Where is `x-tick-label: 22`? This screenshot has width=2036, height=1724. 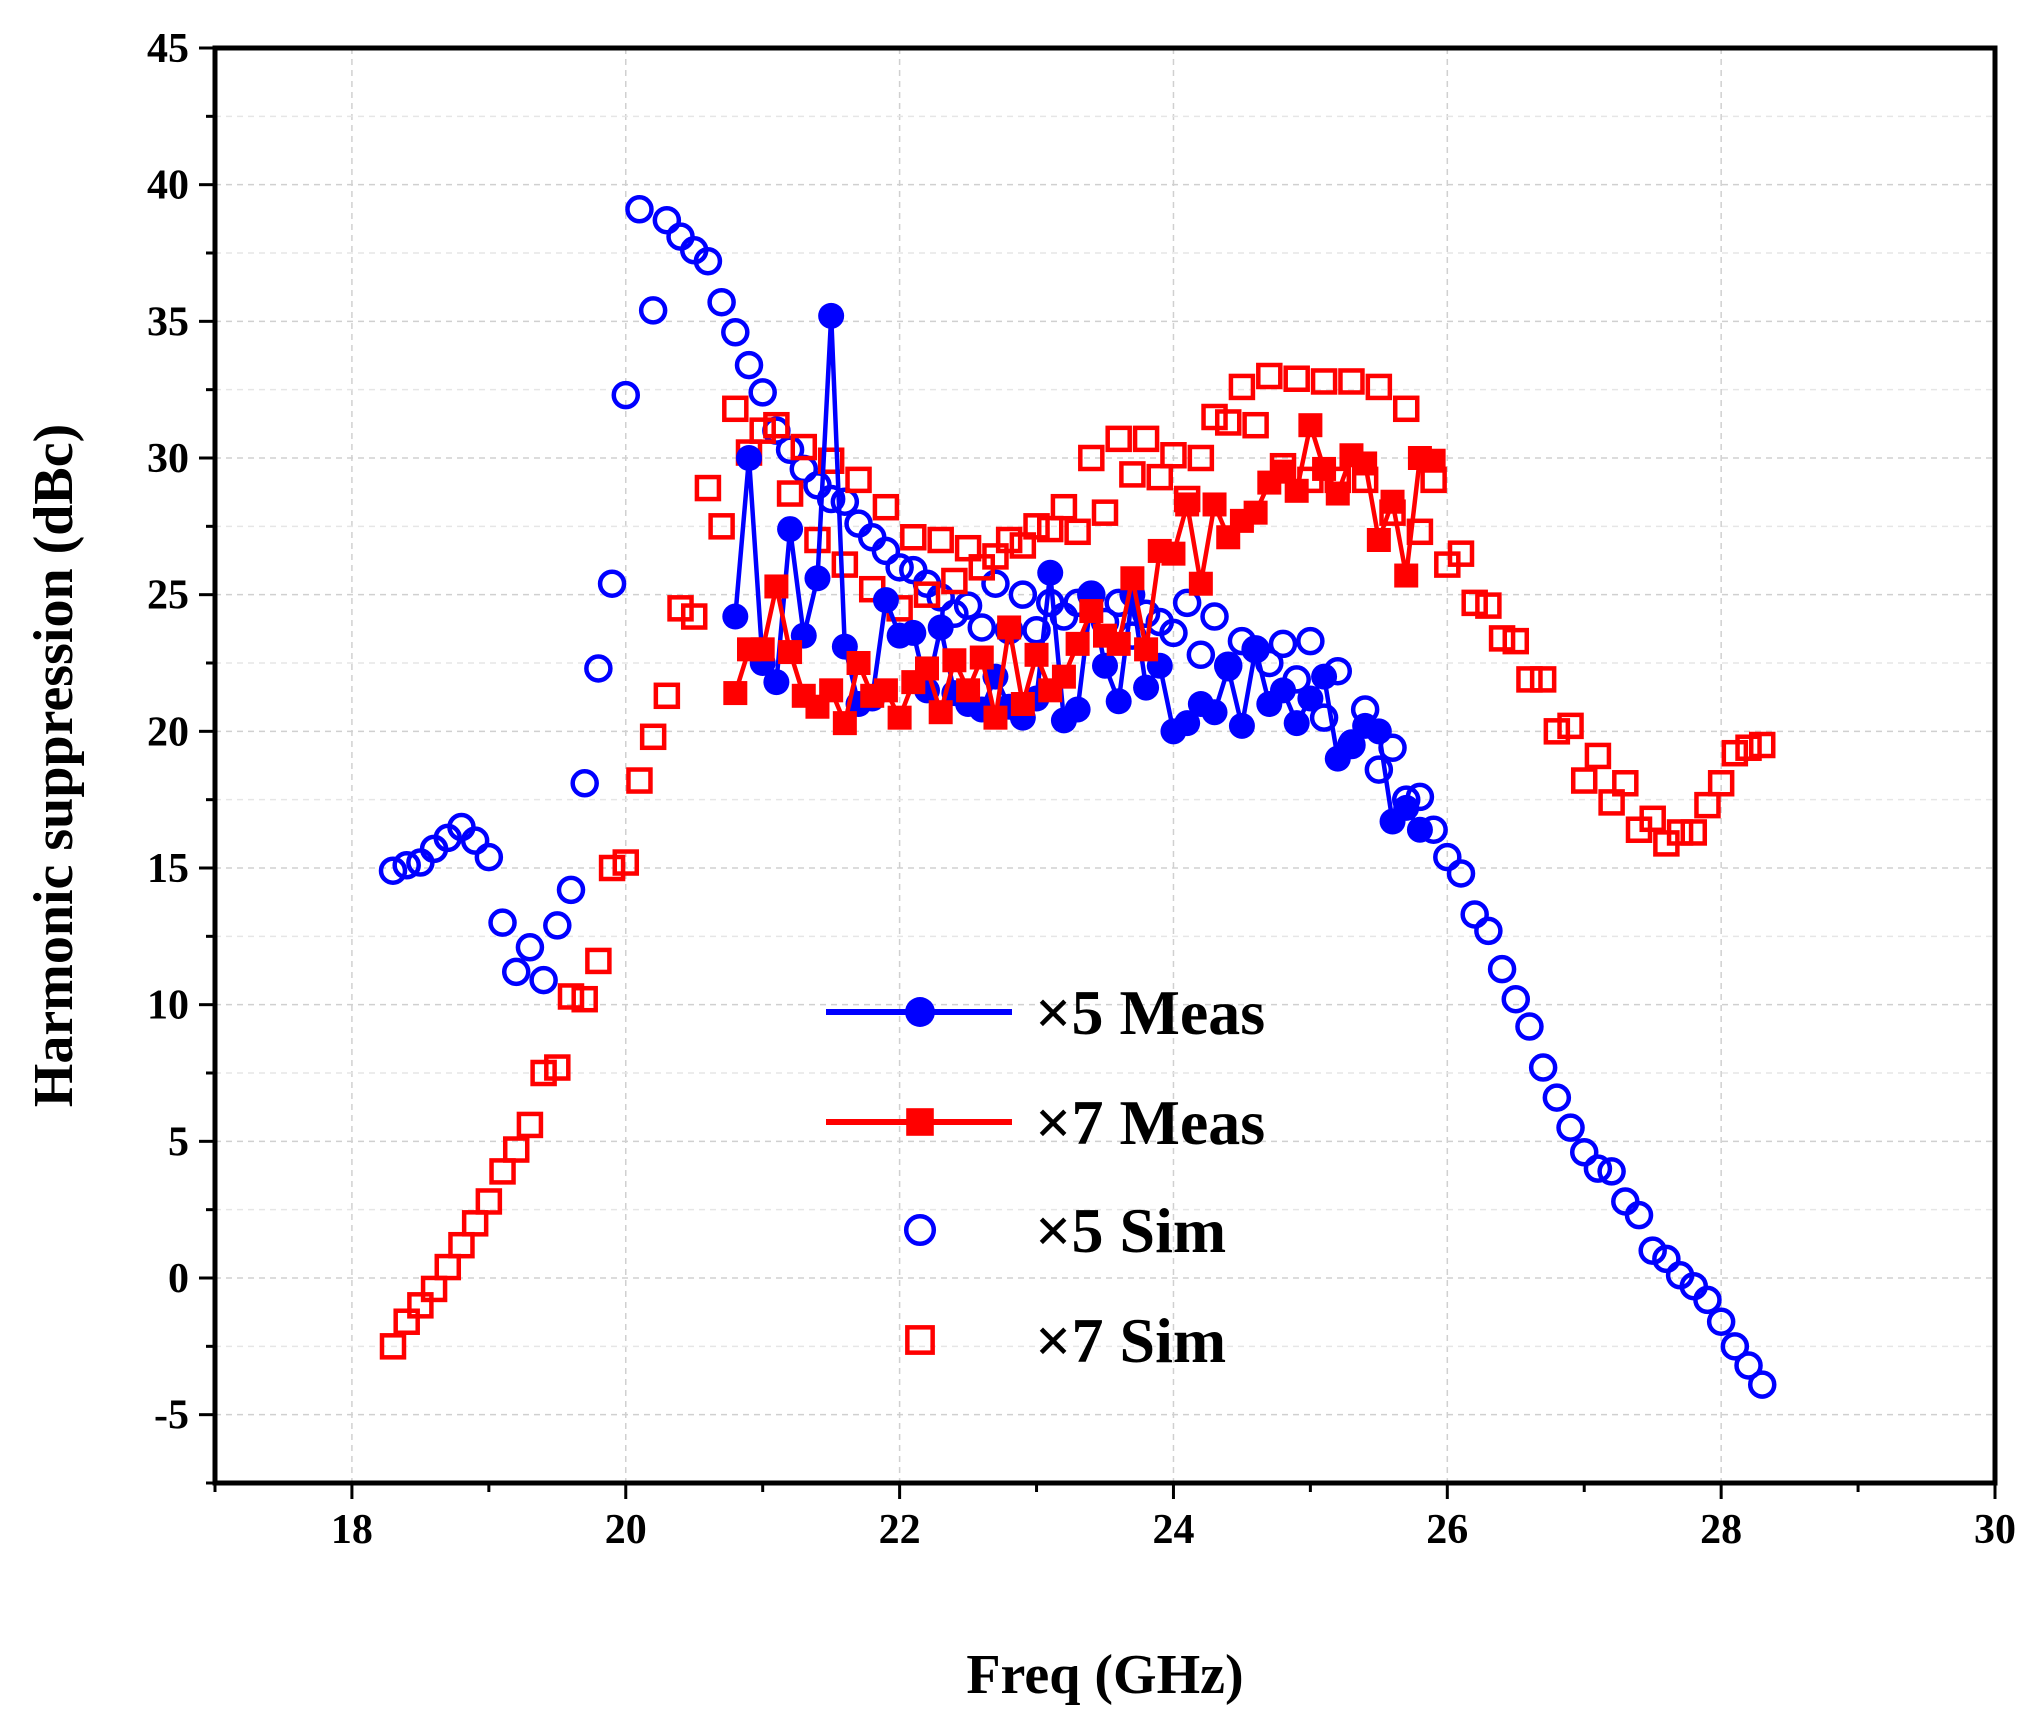
x-tick-label: 22 is located at coordinates (900, 1530).